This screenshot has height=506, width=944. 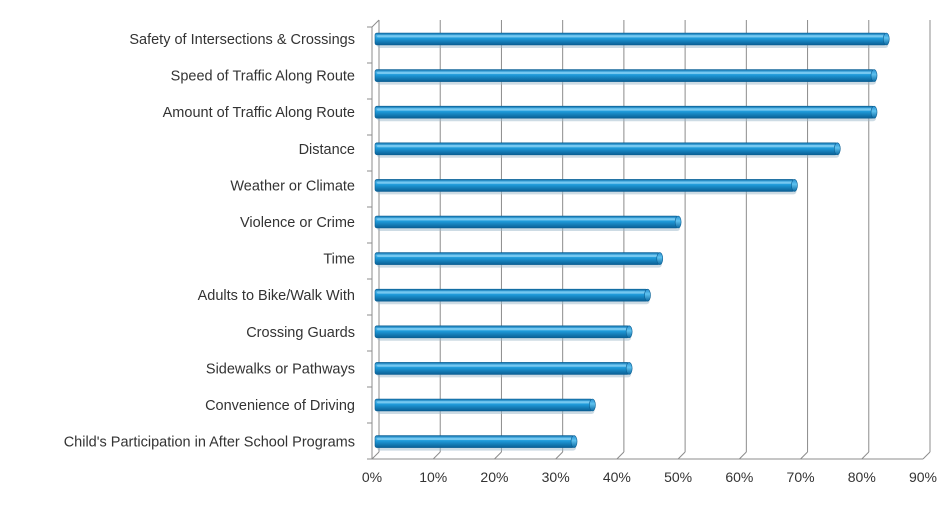 What do you see at coordinates (292, 186) in the screenshot?
I see `category-label: Weather or Climate` at bounding box center [292, 186].